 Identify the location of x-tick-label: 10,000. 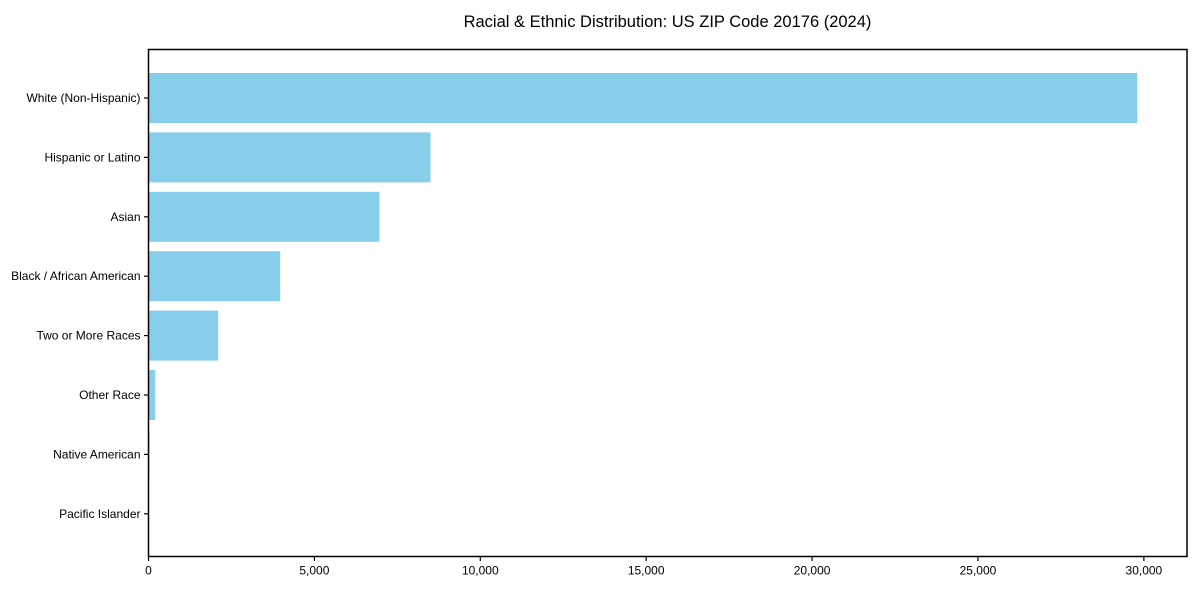
(480, 570).